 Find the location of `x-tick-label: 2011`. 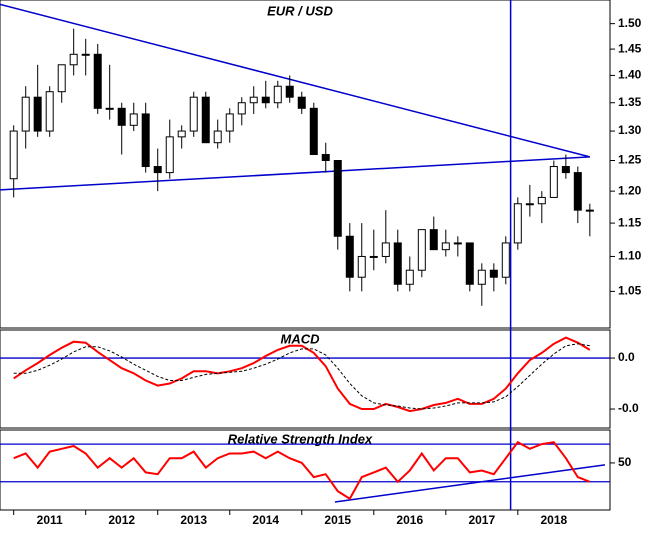

x-tick-label: 2011 is located at coordinates (50, 520).